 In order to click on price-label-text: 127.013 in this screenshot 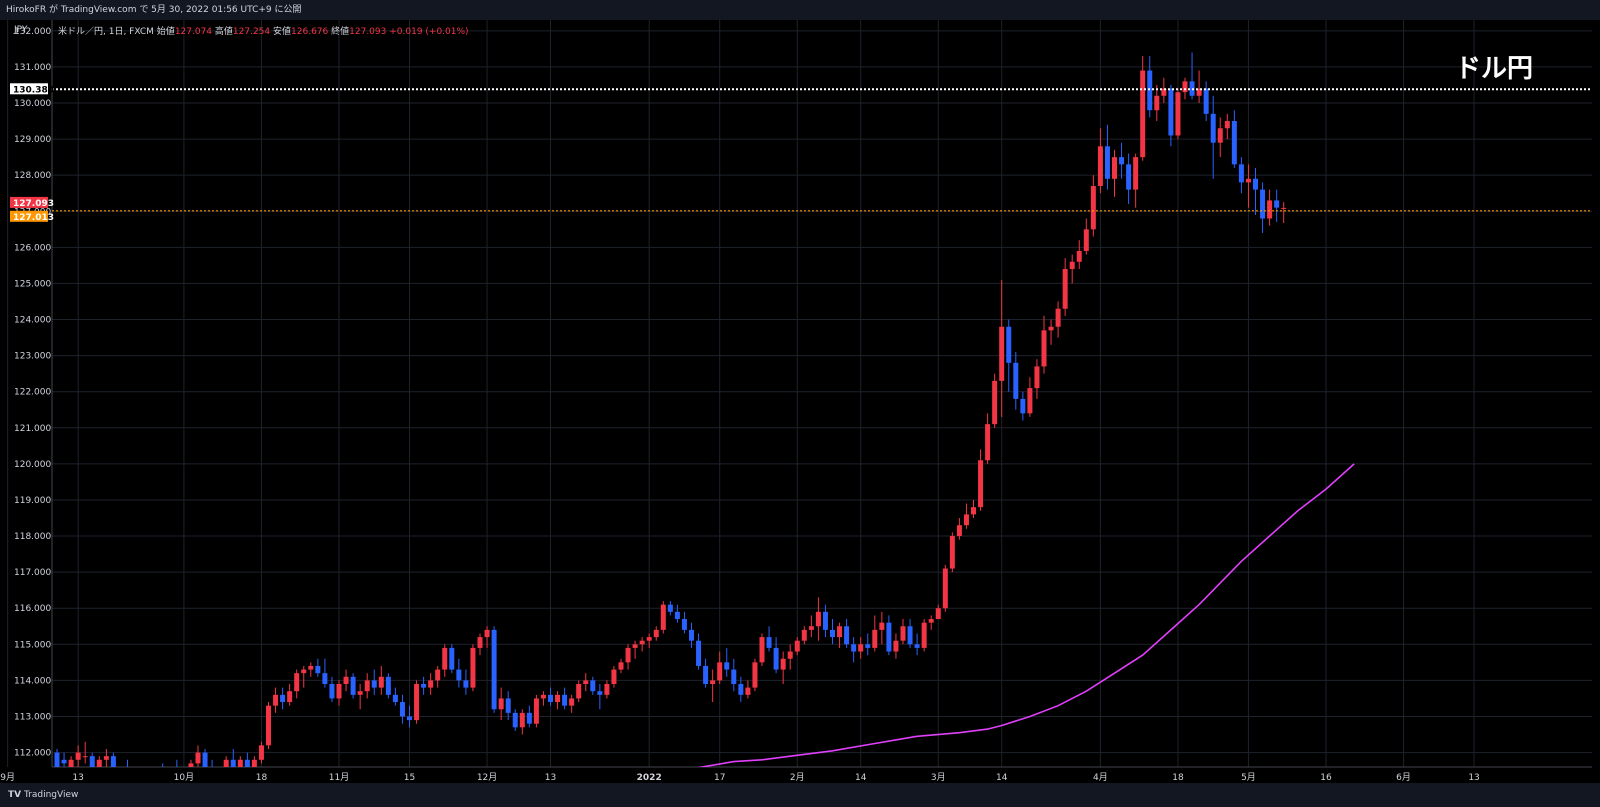, I will do `click(33, 218)`.